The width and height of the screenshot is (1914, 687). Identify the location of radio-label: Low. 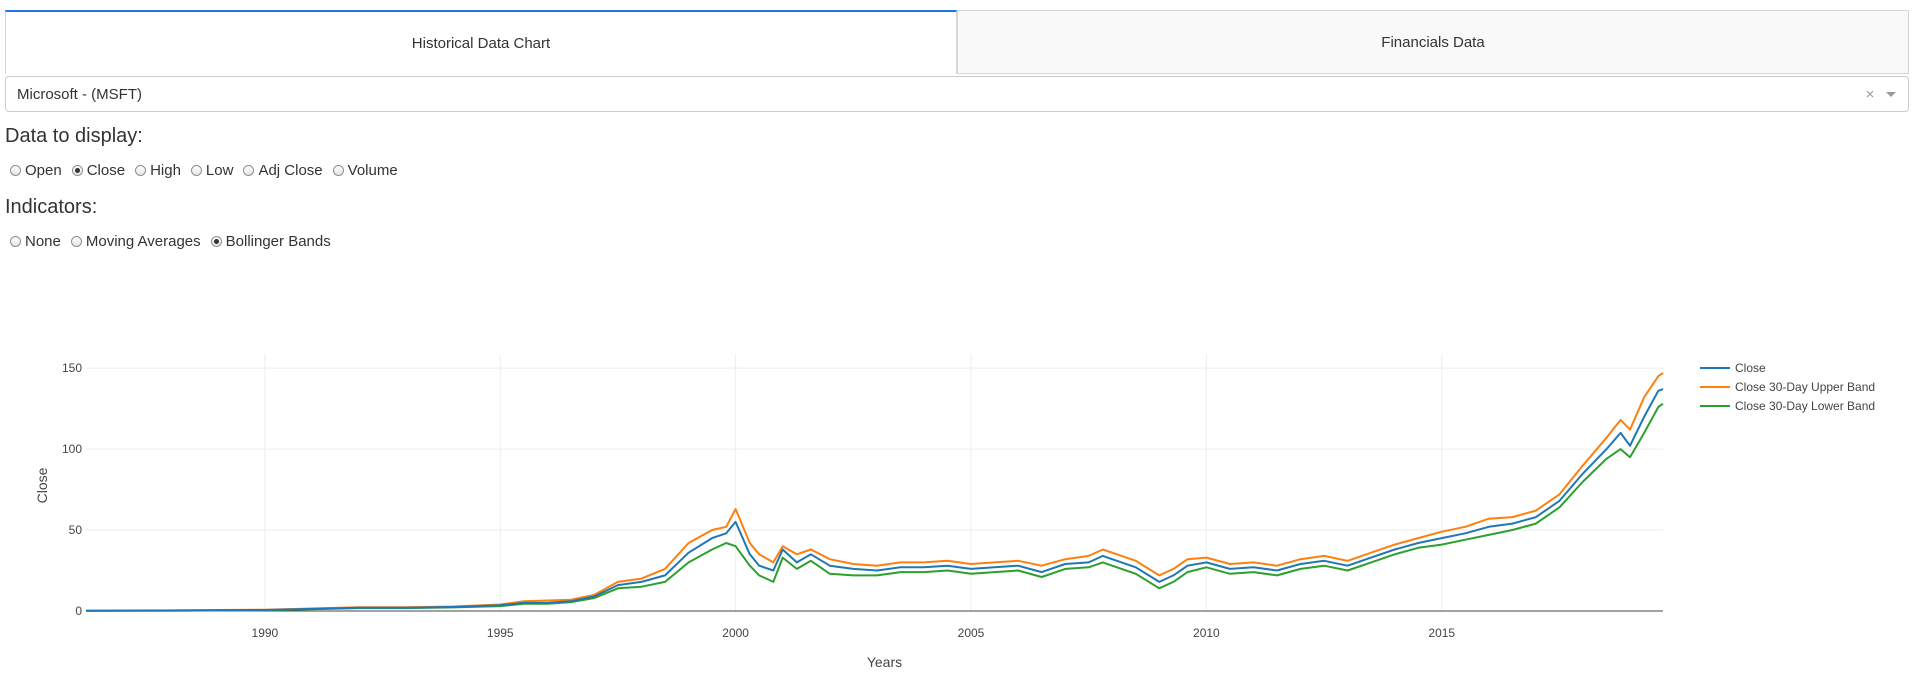
(219, 170).